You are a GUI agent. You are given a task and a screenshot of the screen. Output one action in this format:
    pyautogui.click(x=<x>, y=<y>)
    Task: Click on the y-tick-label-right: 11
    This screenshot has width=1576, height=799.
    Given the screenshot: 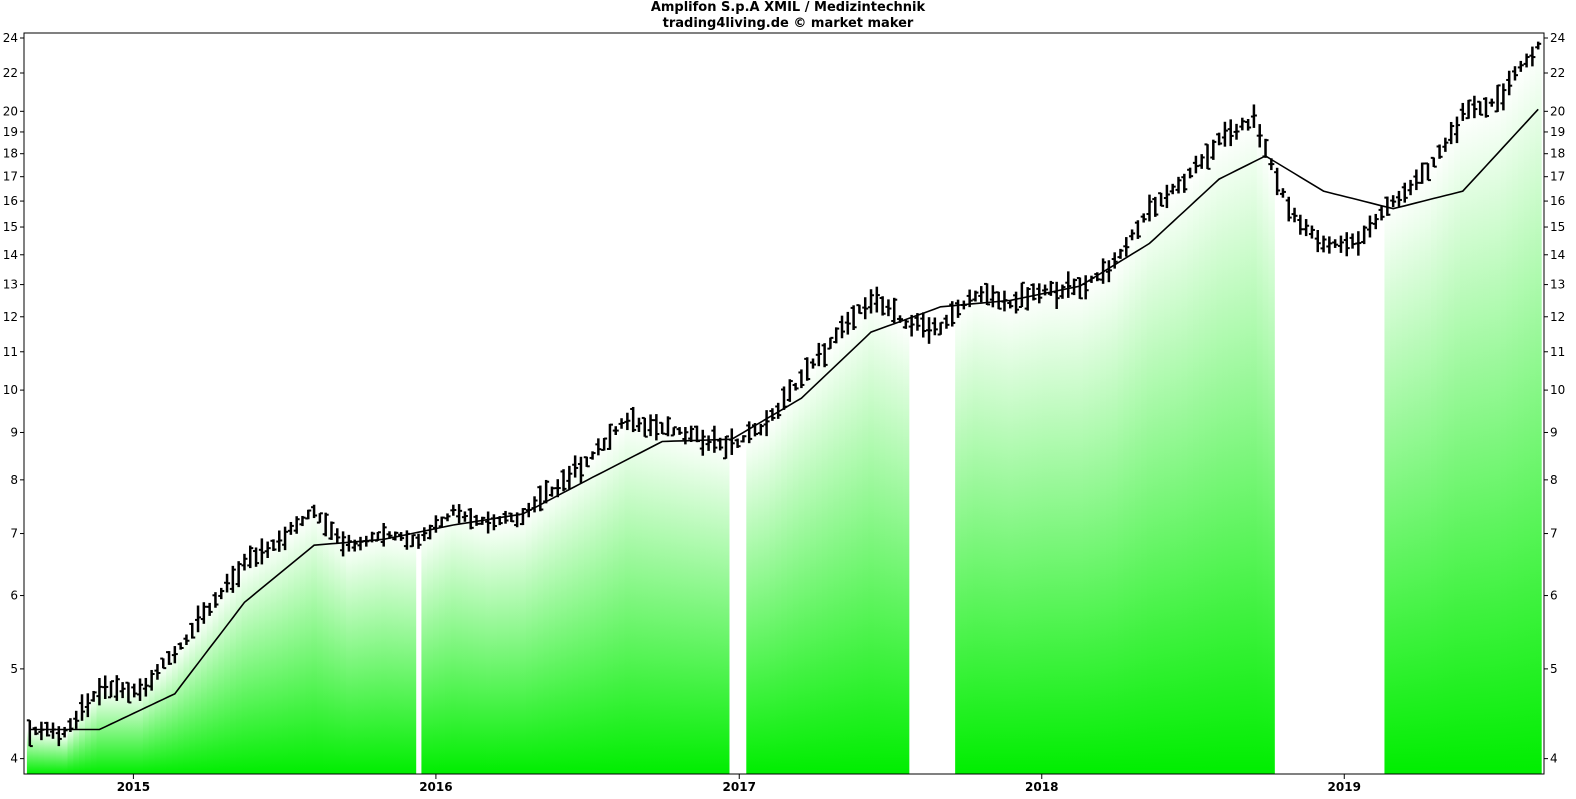 What is the action you would take?
    pyautogui.click(x=1557, y=352)
    